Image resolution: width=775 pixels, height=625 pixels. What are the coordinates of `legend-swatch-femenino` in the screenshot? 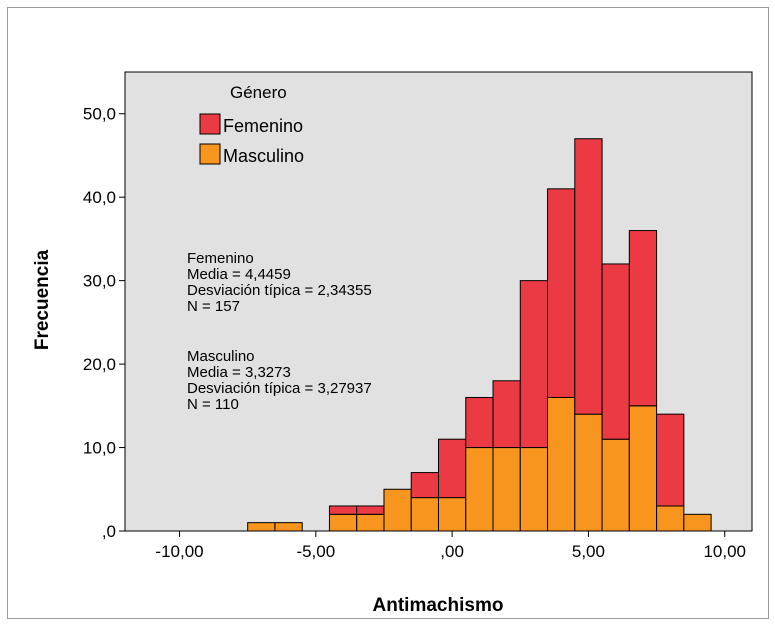 It's located at (210, 124).